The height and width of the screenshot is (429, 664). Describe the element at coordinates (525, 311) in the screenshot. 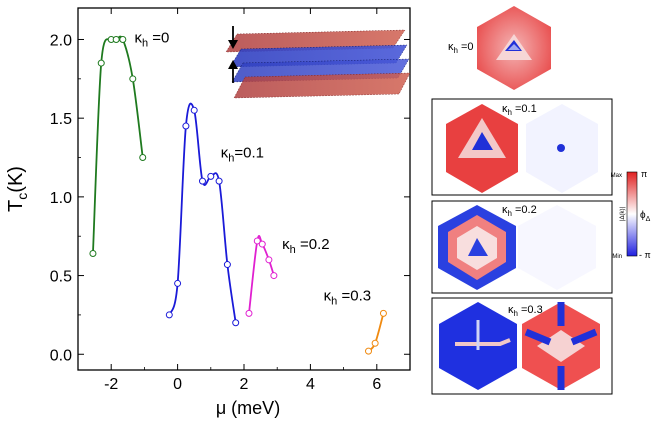

I see `panel-label: κh =0.3` at that location.